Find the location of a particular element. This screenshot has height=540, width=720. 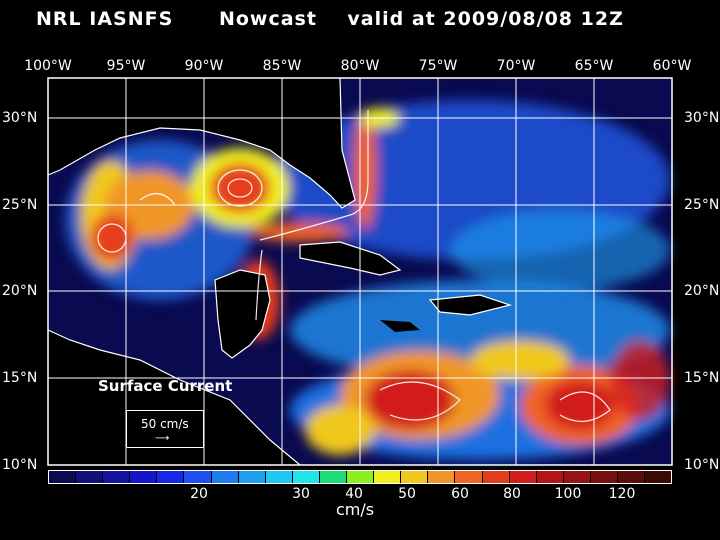

colorbar is located at coordinates (360, 477).